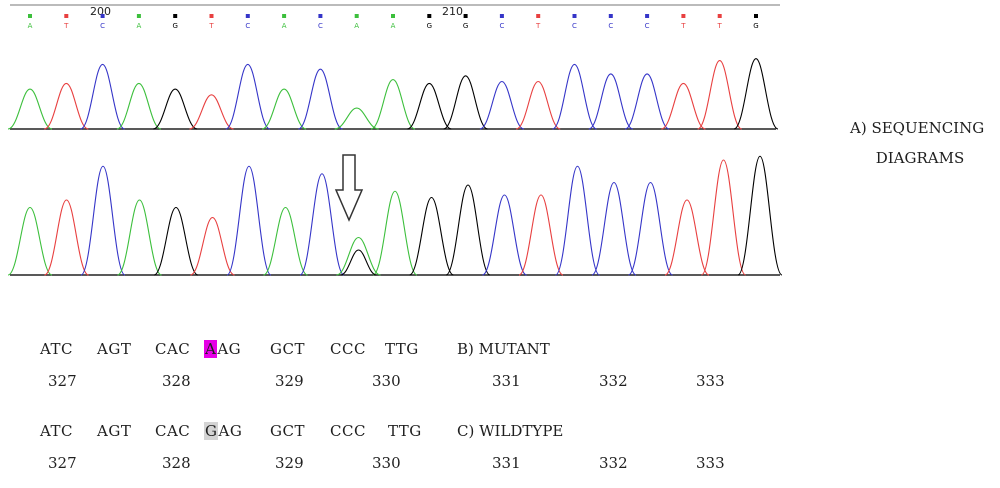  Describe the element at coordinates (613, 381) in the screenshot. I see `mutant-codon-position: 332` at that location.